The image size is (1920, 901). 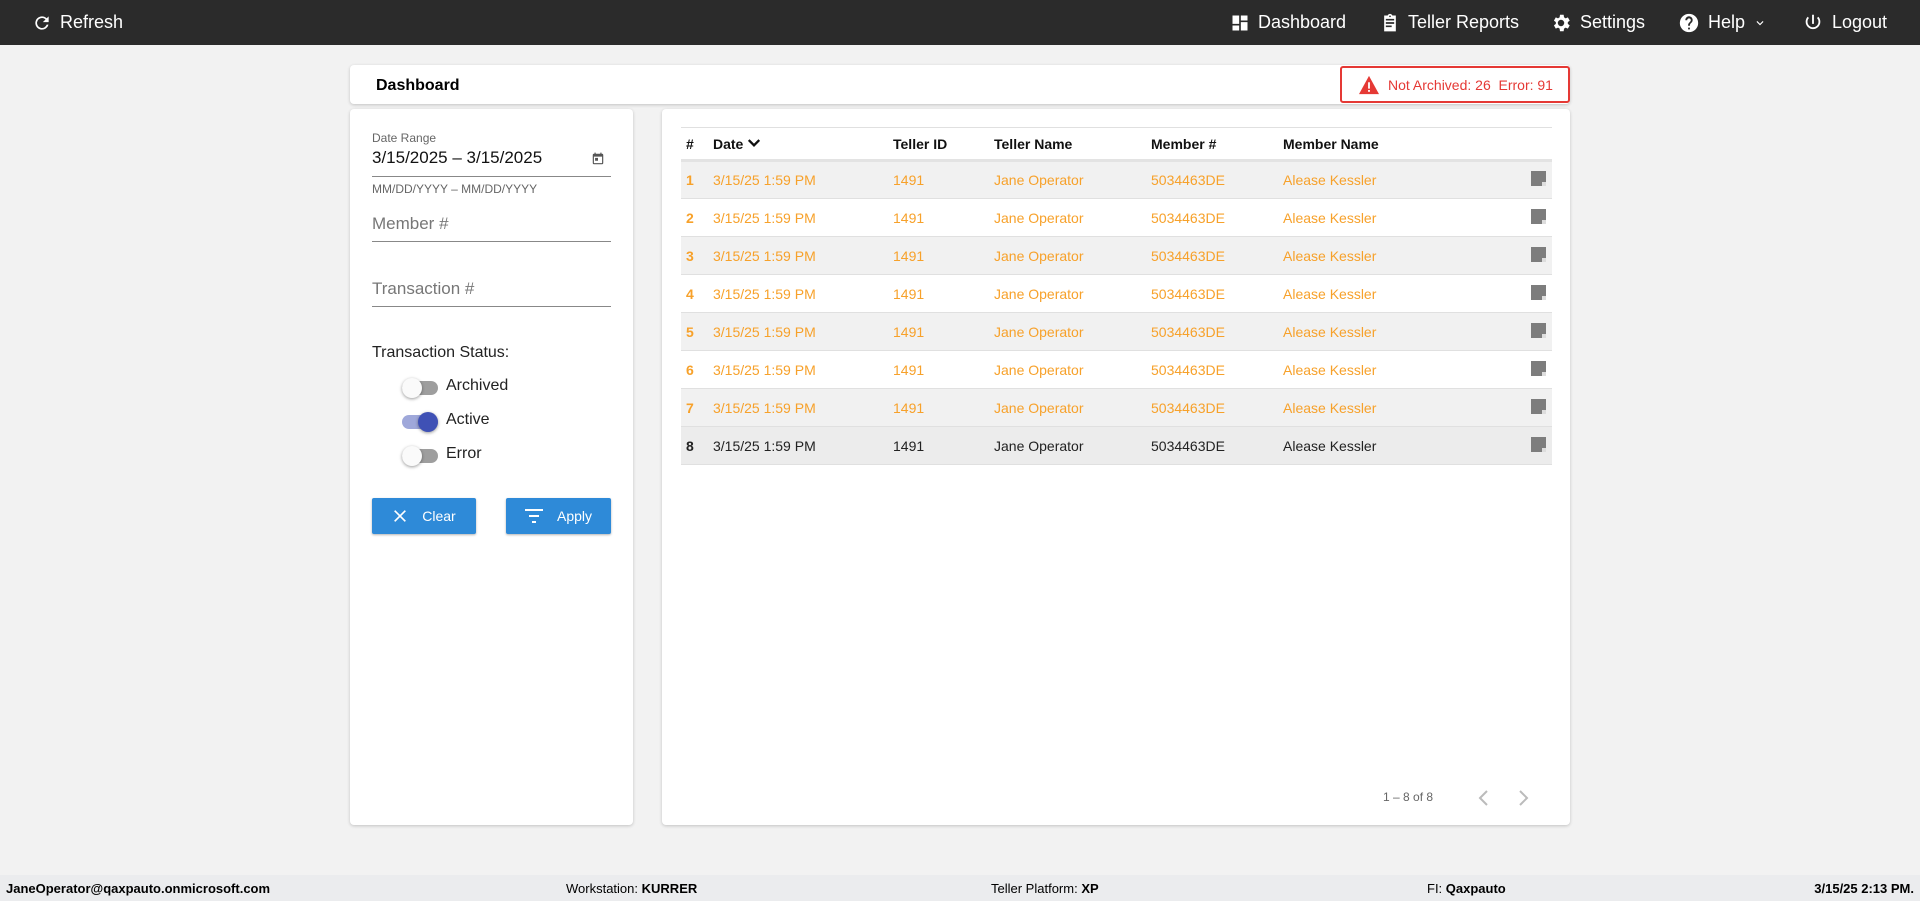 I want to click on nav-dashboard: Dashboard, so click(x=1288, y=22).